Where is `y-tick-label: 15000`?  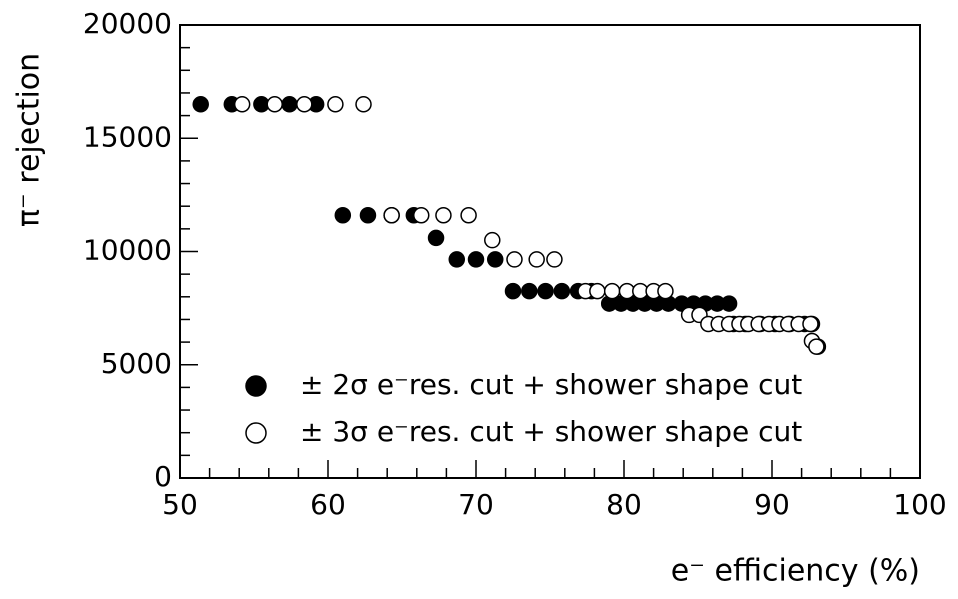 y-tick-label: 15000 is located at coordinates (127, 136).